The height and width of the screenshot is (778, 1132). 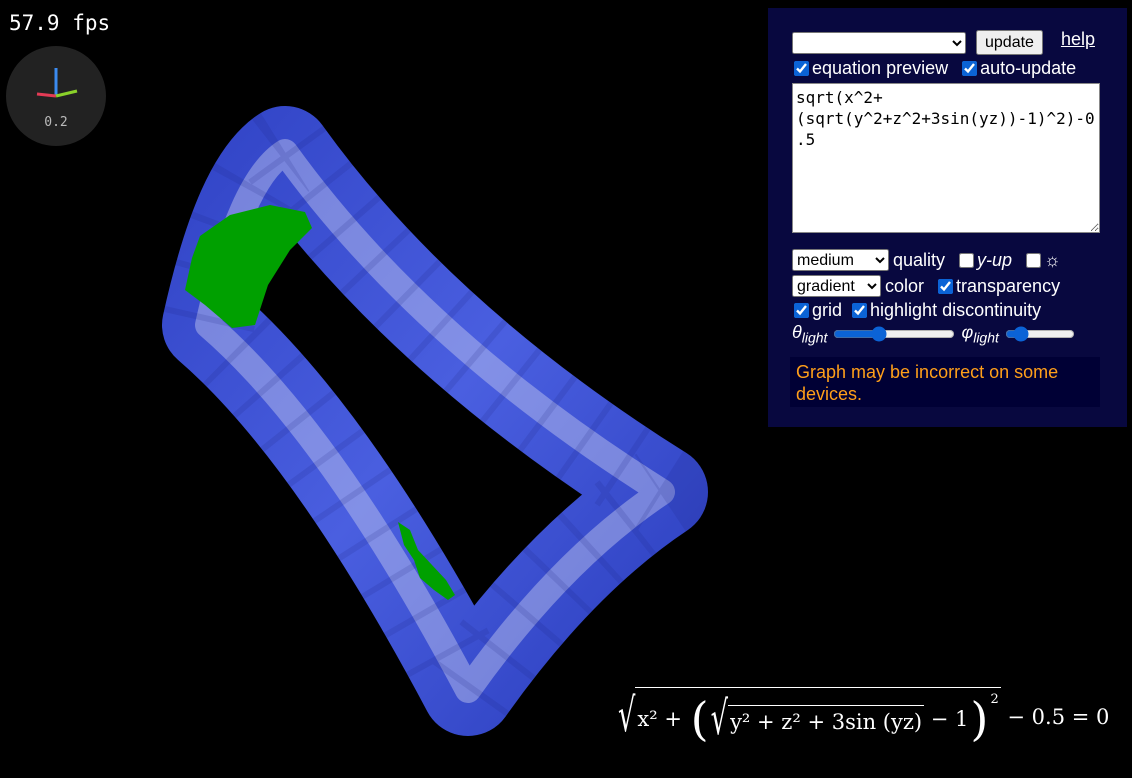 I want to click on math: − 0.5 = 0, so click(x=1055, y=716).